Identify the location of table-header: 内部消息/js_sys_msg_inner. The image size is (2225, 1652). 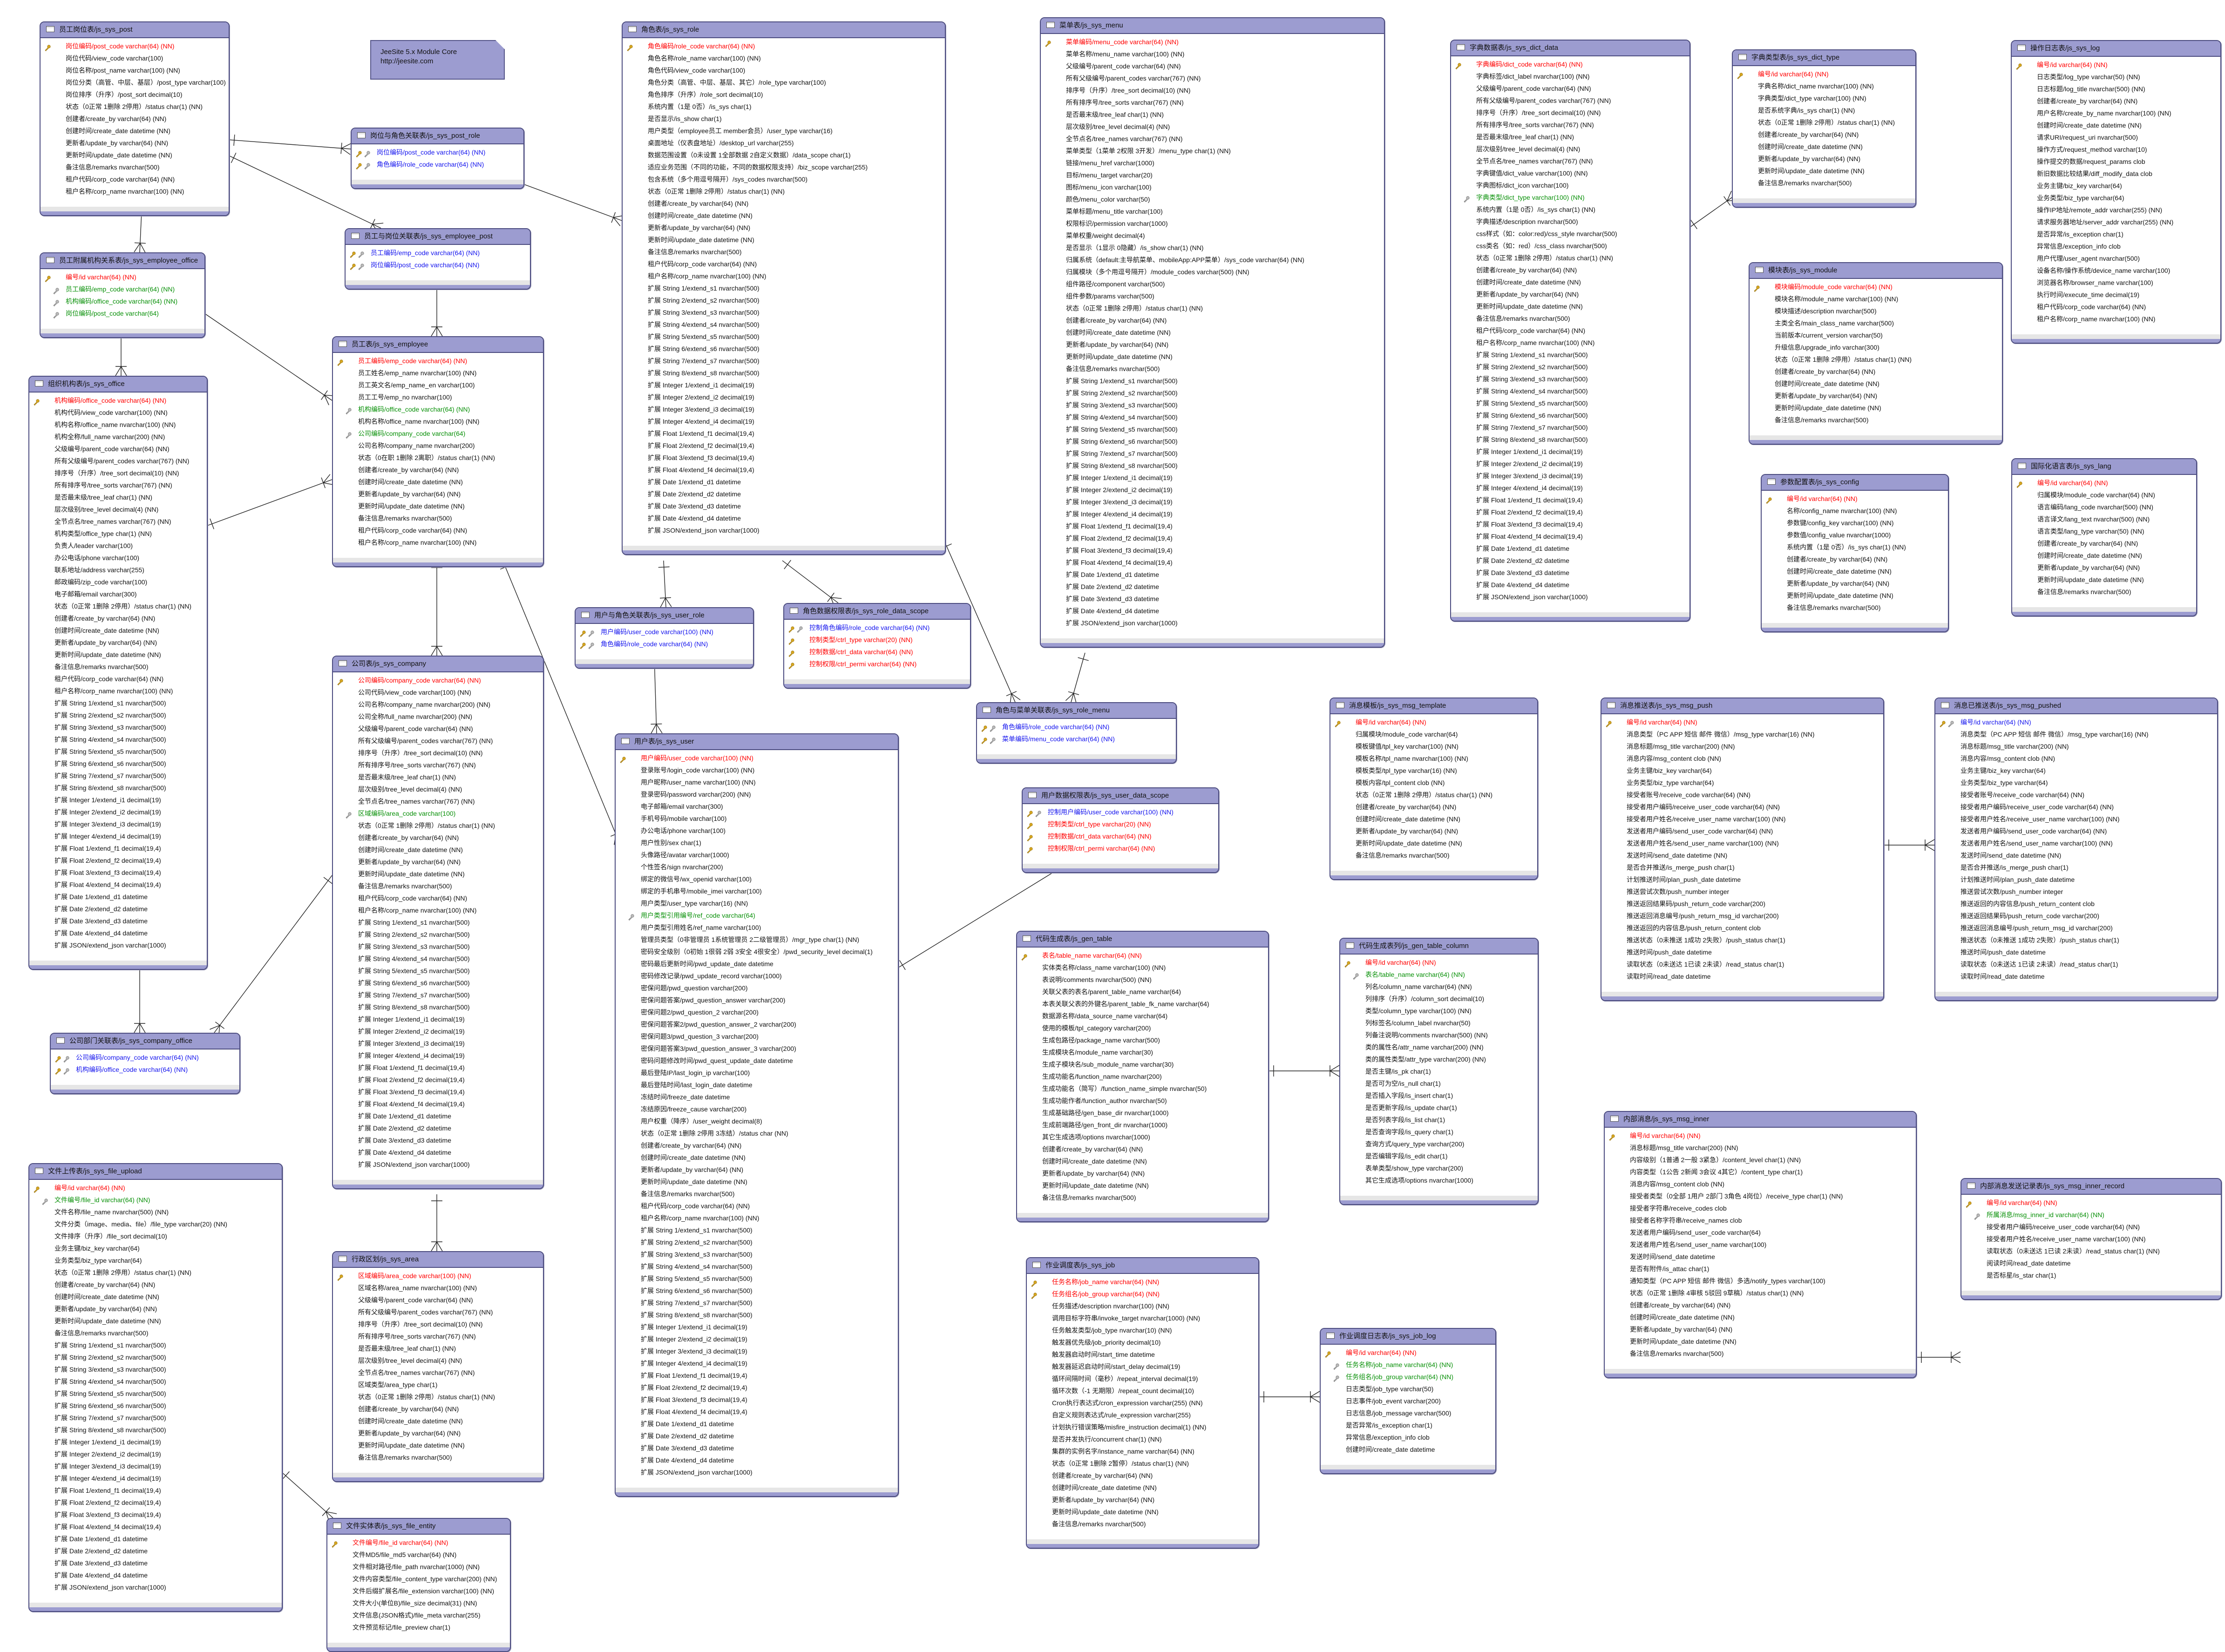
(1760, 1120).